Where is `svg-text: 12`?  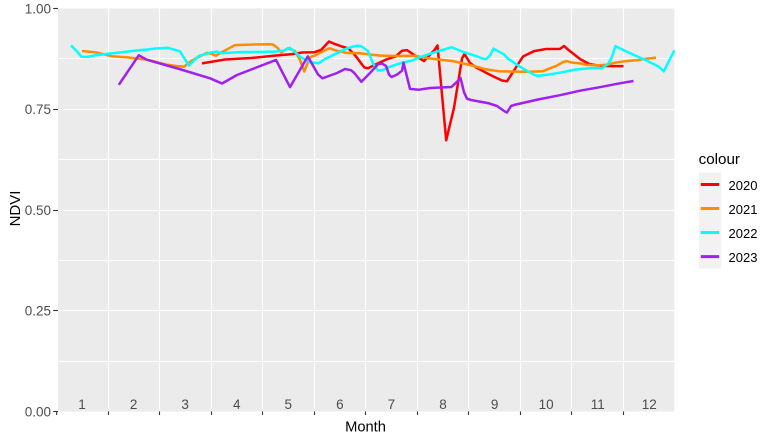 svg-text: 12 is located at coordinates (649, 404).